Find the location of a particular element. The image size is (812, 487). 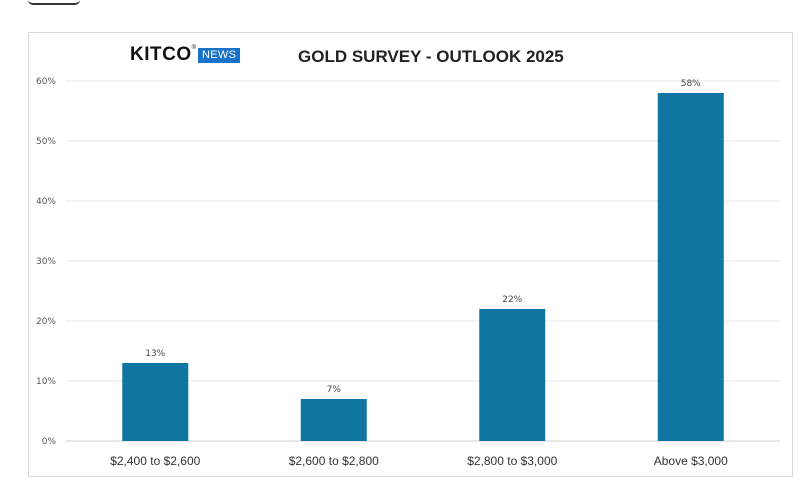

logo-news-tag: NEWS is located at coordinates (219, 55).